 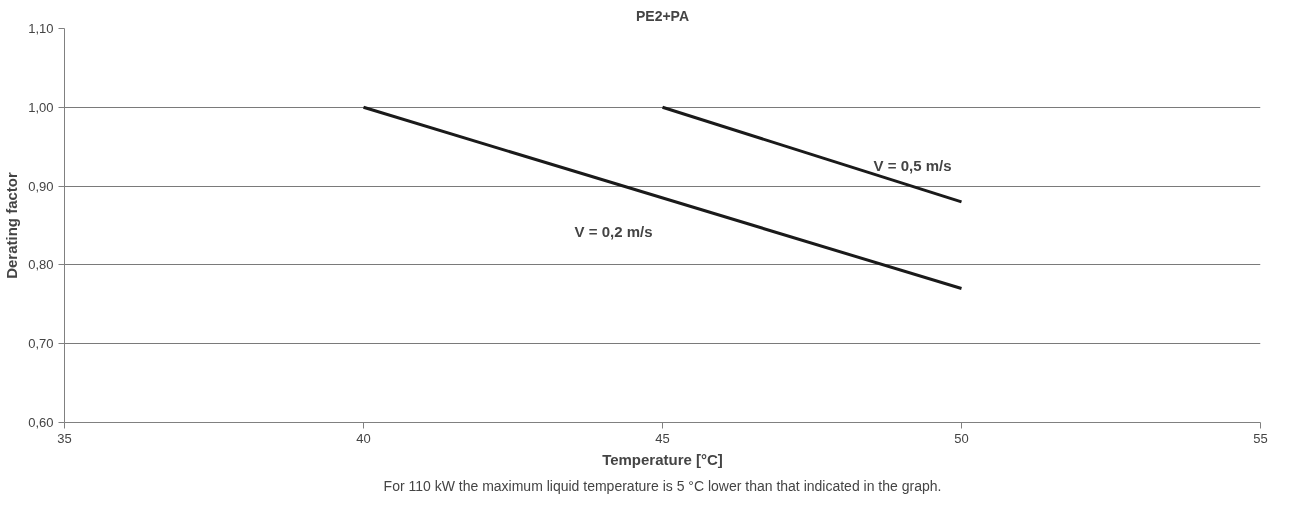 I want to click on series-label: V = 0,5 m/s, so click(x=912, y=165).